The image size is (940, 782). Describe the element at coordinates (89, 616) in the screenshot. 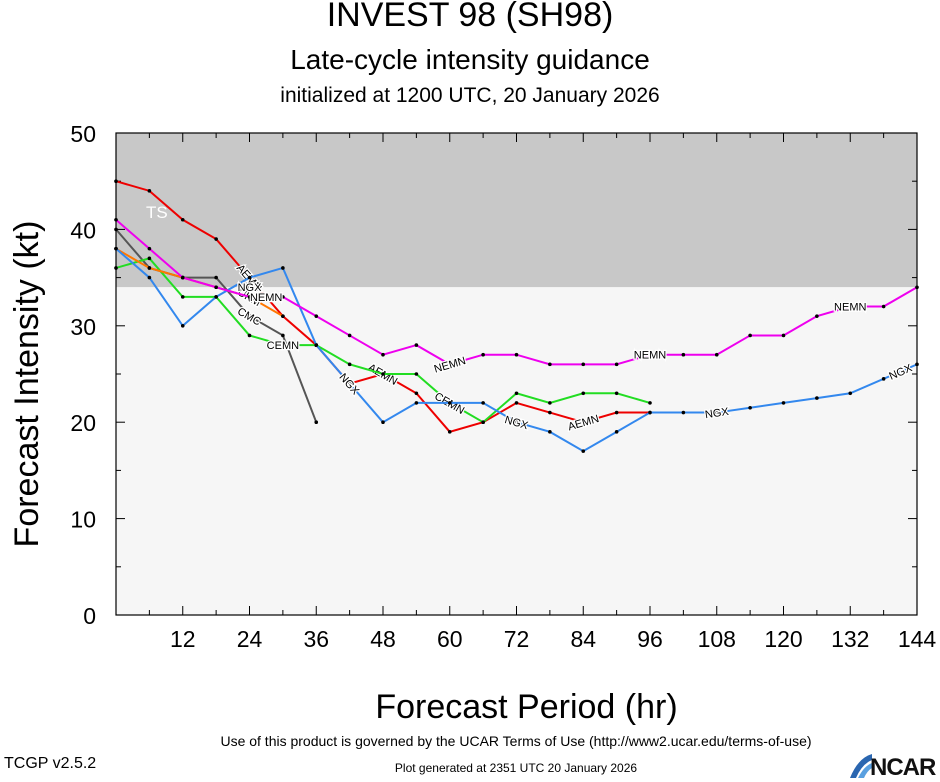

I see `y-tick-label: 0` at that location.